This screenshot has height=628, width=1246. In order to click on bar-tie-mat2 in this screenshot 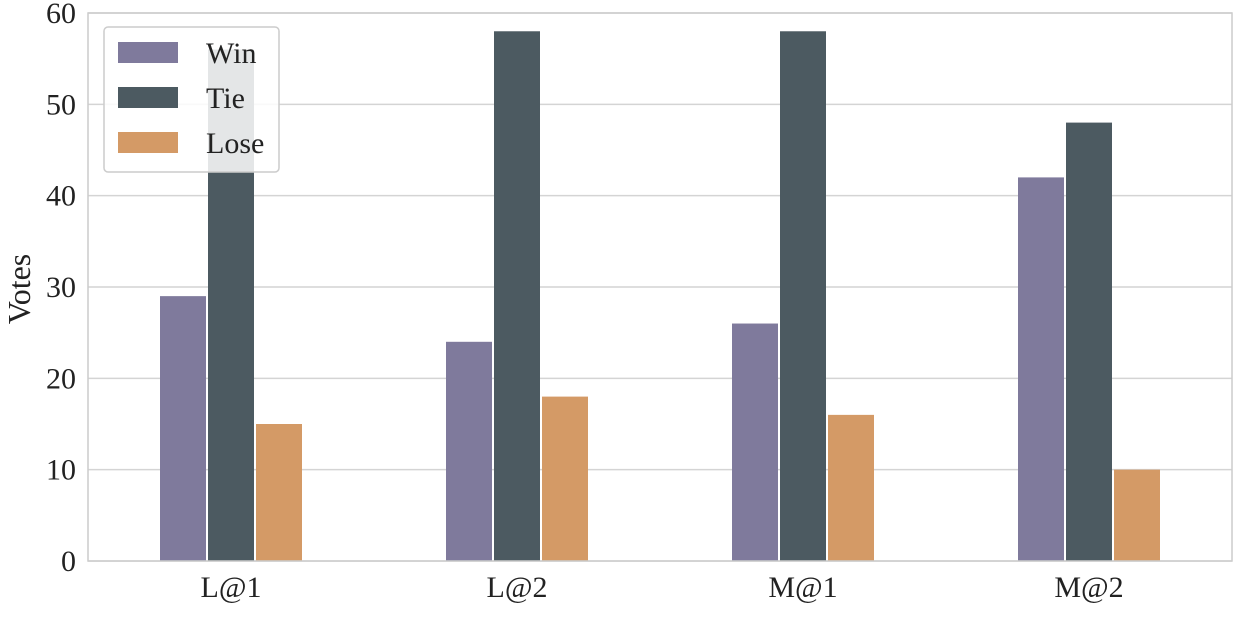, I will do `click(1089, 341)`.